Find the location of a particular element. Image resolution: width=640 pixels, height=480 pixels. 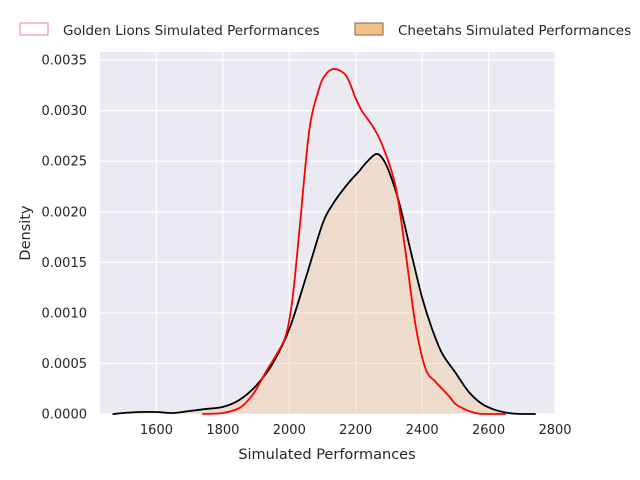

x-tick-label: 2600 is located at coordinates (488, 430).